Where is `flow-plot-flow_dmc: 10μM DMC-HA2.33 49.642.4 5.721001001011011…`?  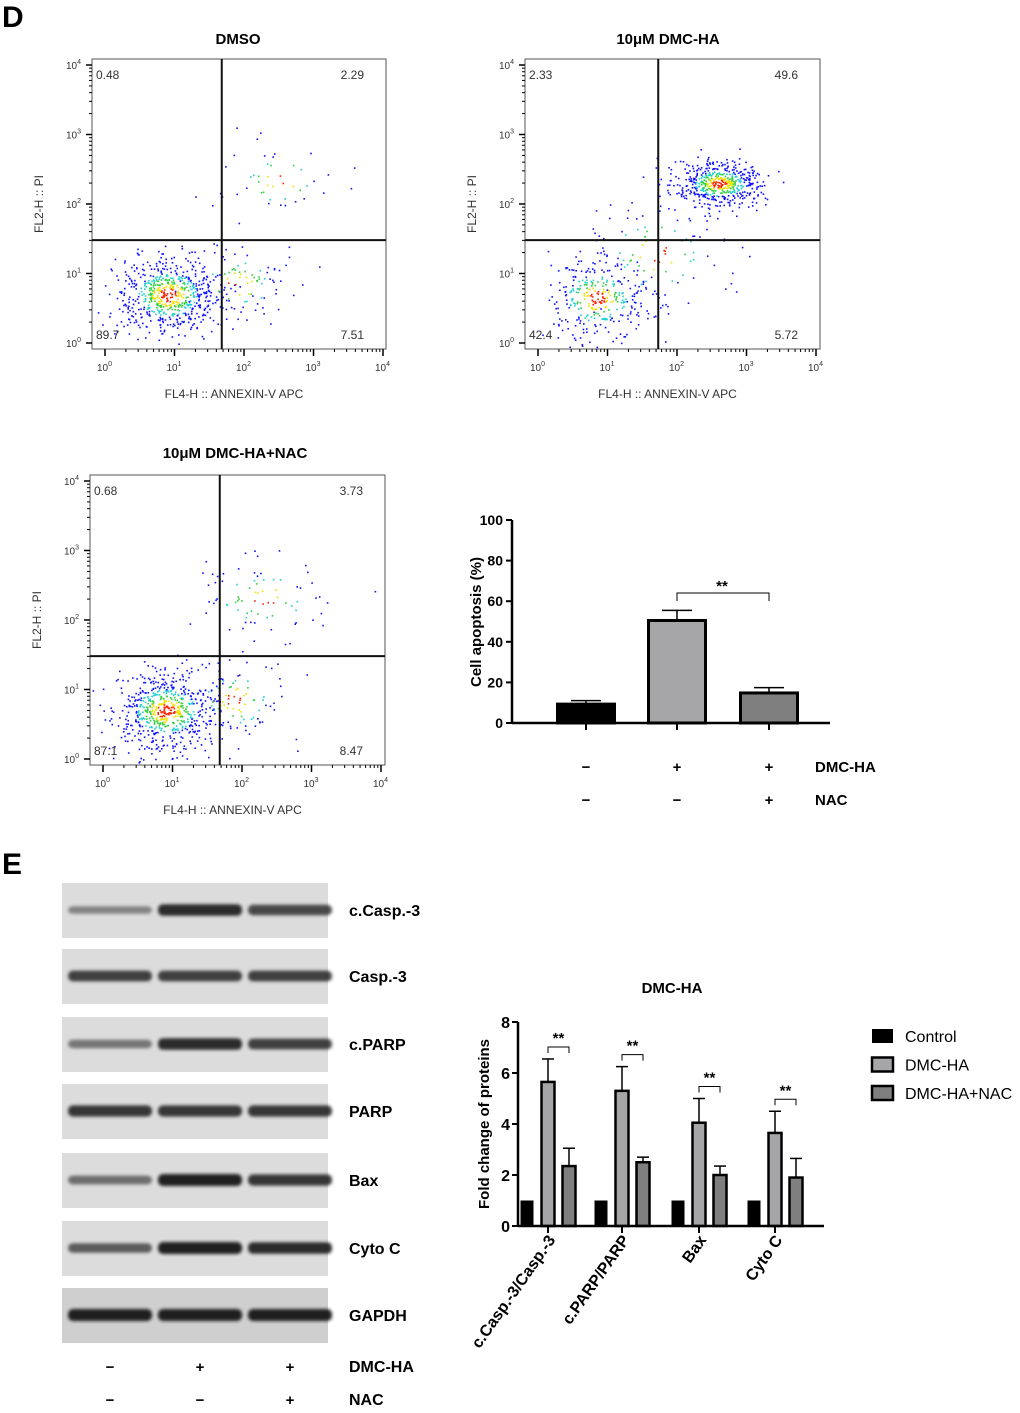
flow-plot-flow_dmc: 10μM DMC-HA2.33 49.642.4 5.721001001011011… is located at coordinates (644, 216).